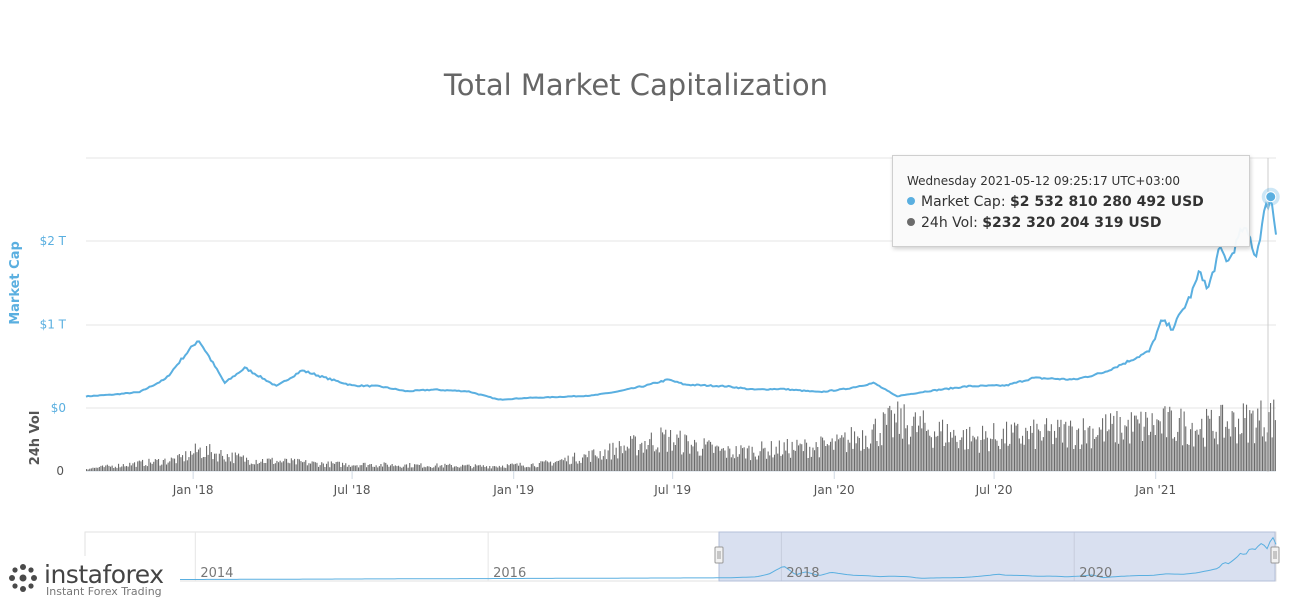 This screenshot has height=600, width=1298. Describe the element at coordinates (216, 573) in the screenshot. I see `navigator-label: 2014` at that location.